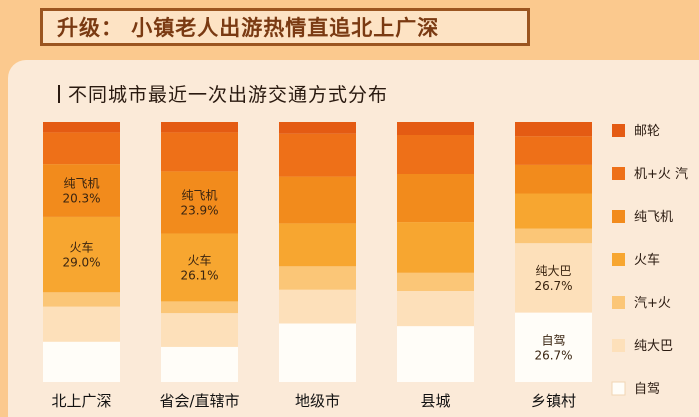 The image size is (699, 417). Describe the element at coordinates (199, 275) in the screenshot. I see `data-label-value: 26.1%` at that location.